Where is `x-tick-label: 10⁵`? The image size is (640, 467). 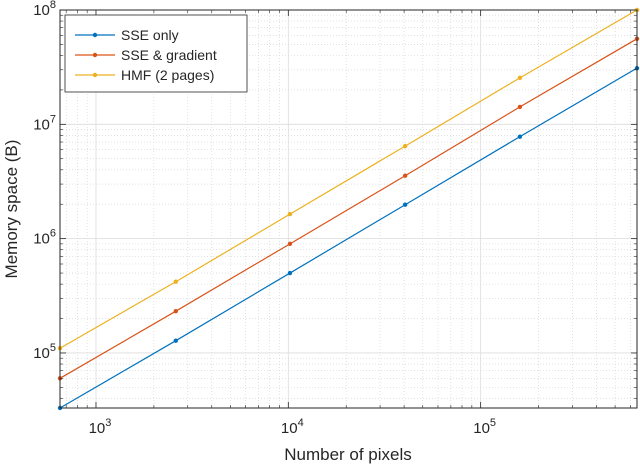
x-tick-label: 10⁵ is located at coordinates (484, 427).